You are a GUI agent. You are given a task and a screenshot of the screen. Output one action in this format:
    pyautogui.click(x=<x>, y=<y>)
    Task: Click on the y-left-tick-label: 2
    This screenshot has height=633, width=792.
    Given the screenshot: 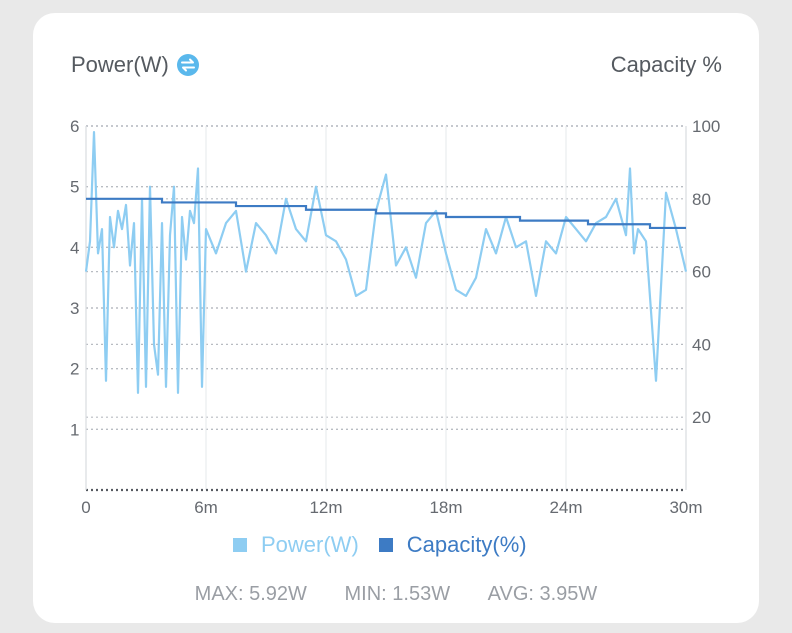 What is the action you would take?
    pyautogui.click(x=74, y=369)
    